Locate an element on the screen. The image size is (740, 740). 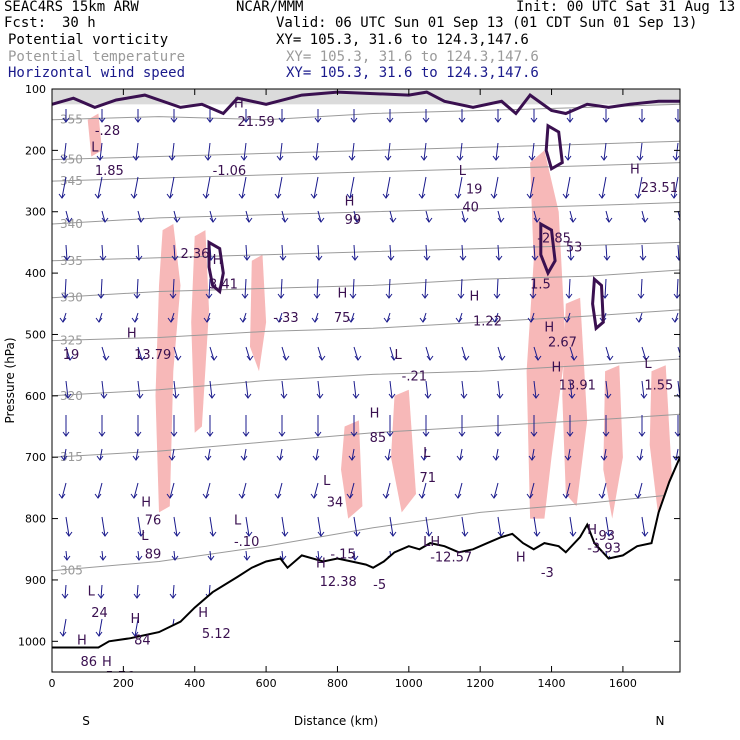
y-tick-label-300: 300 is located at coordinates (35, 212).